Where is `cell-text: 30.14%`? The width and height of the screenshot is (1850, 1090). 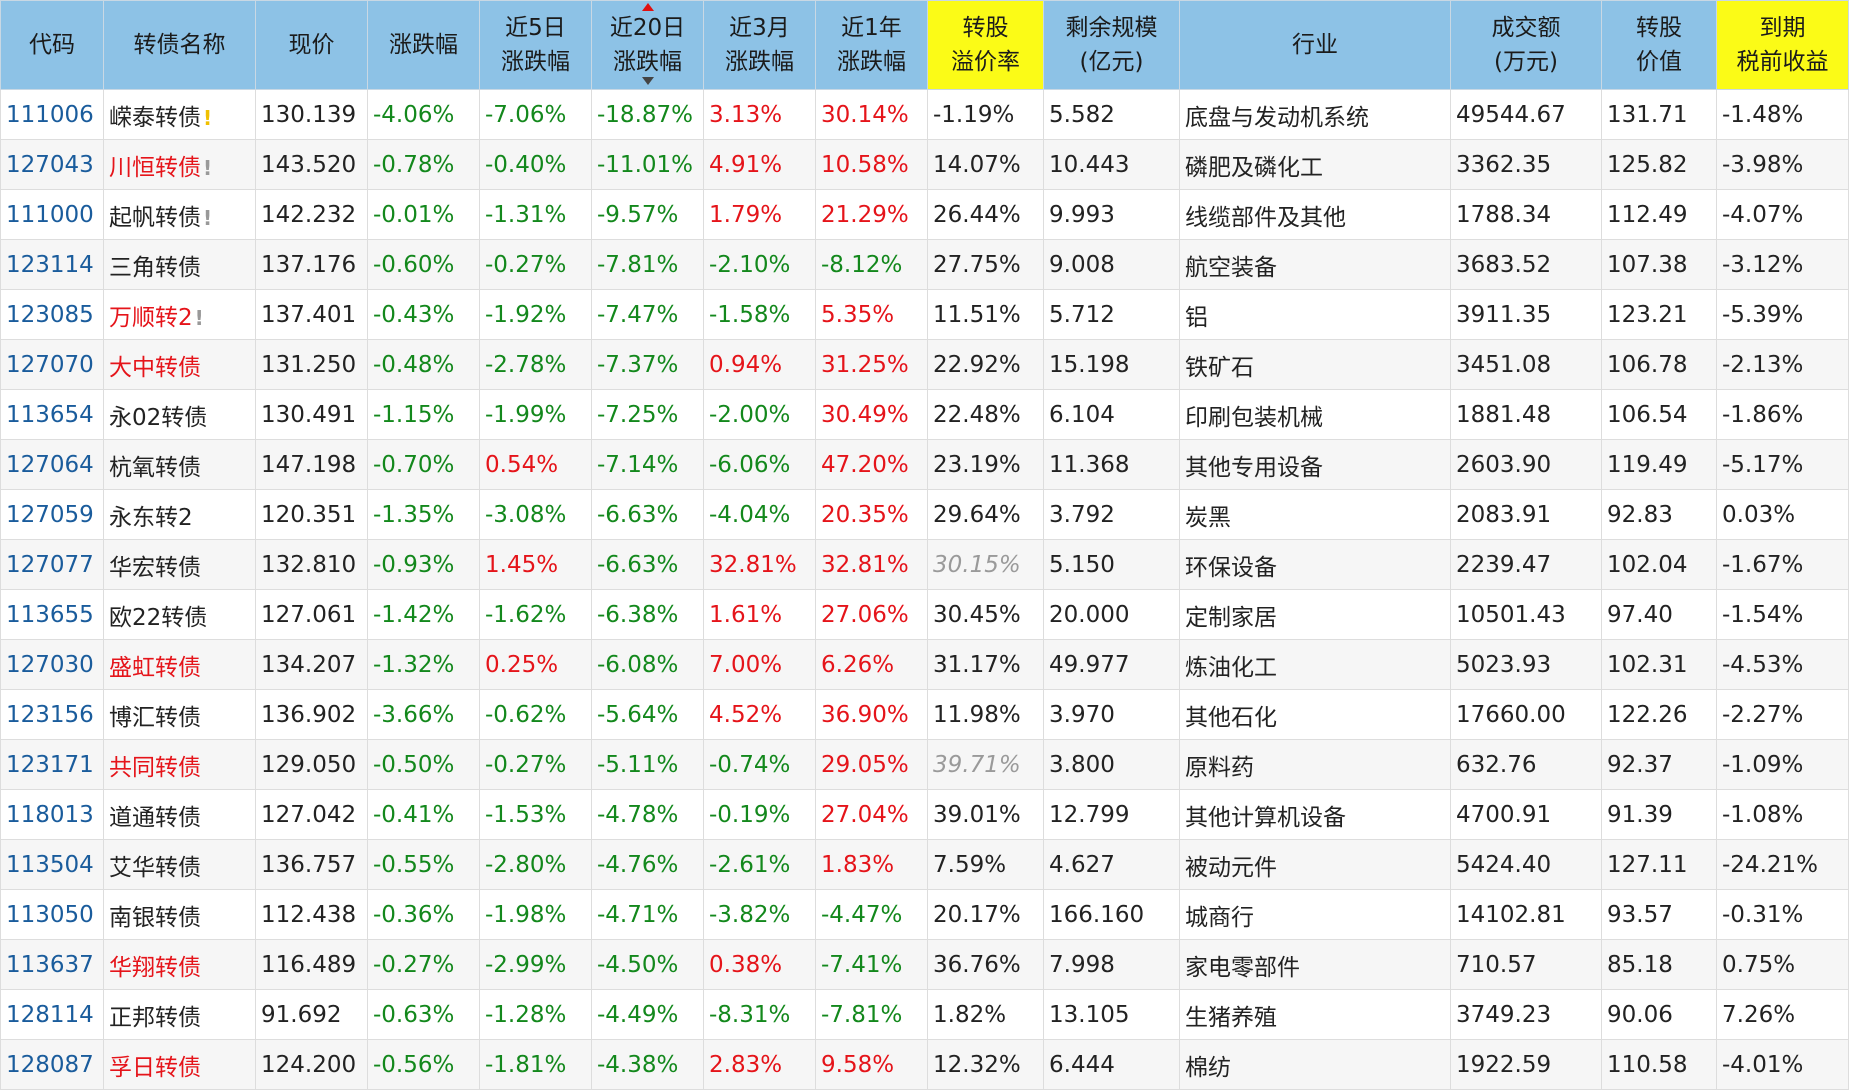
cell-text: 30.14% is located at coordinates (865, 114).